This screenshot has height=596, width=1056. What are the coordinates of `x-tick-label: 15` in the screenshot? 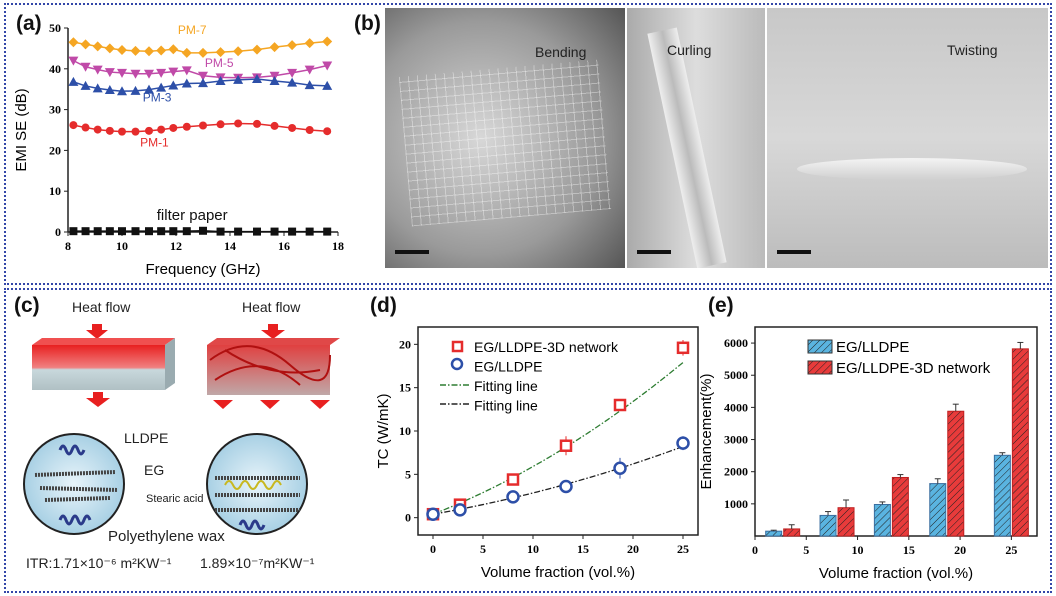 It's located at (583, 549).